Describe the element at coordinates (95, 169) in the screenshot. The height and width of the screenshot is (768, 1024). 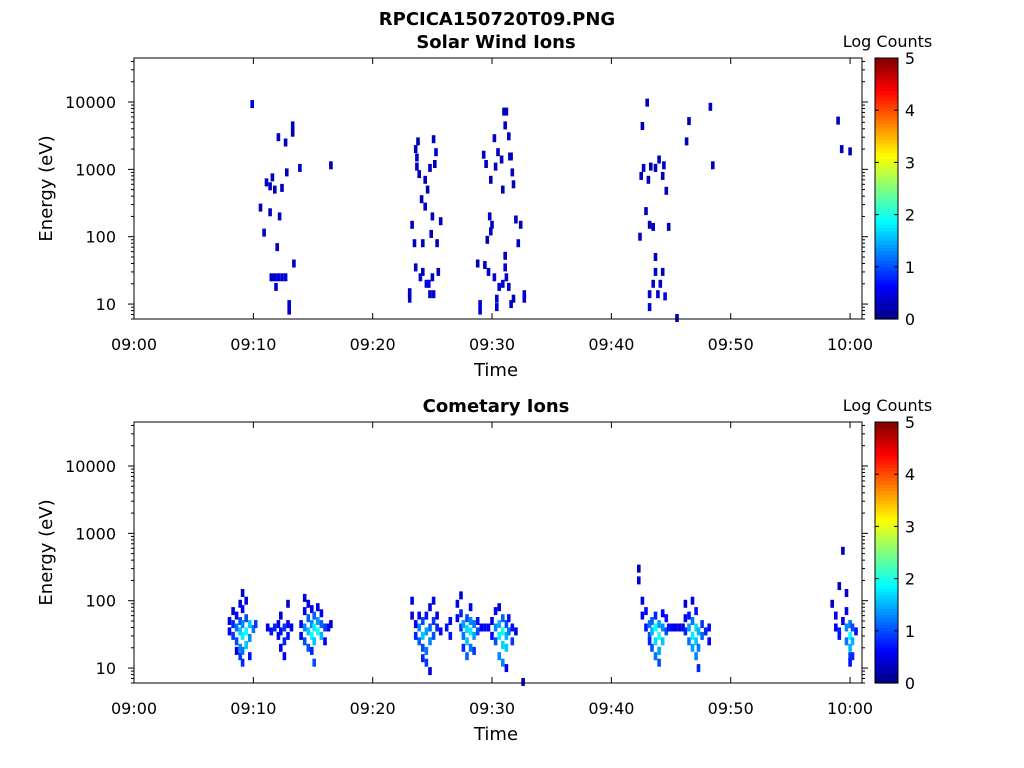
I see `y-tick-label: 1000` at that location.